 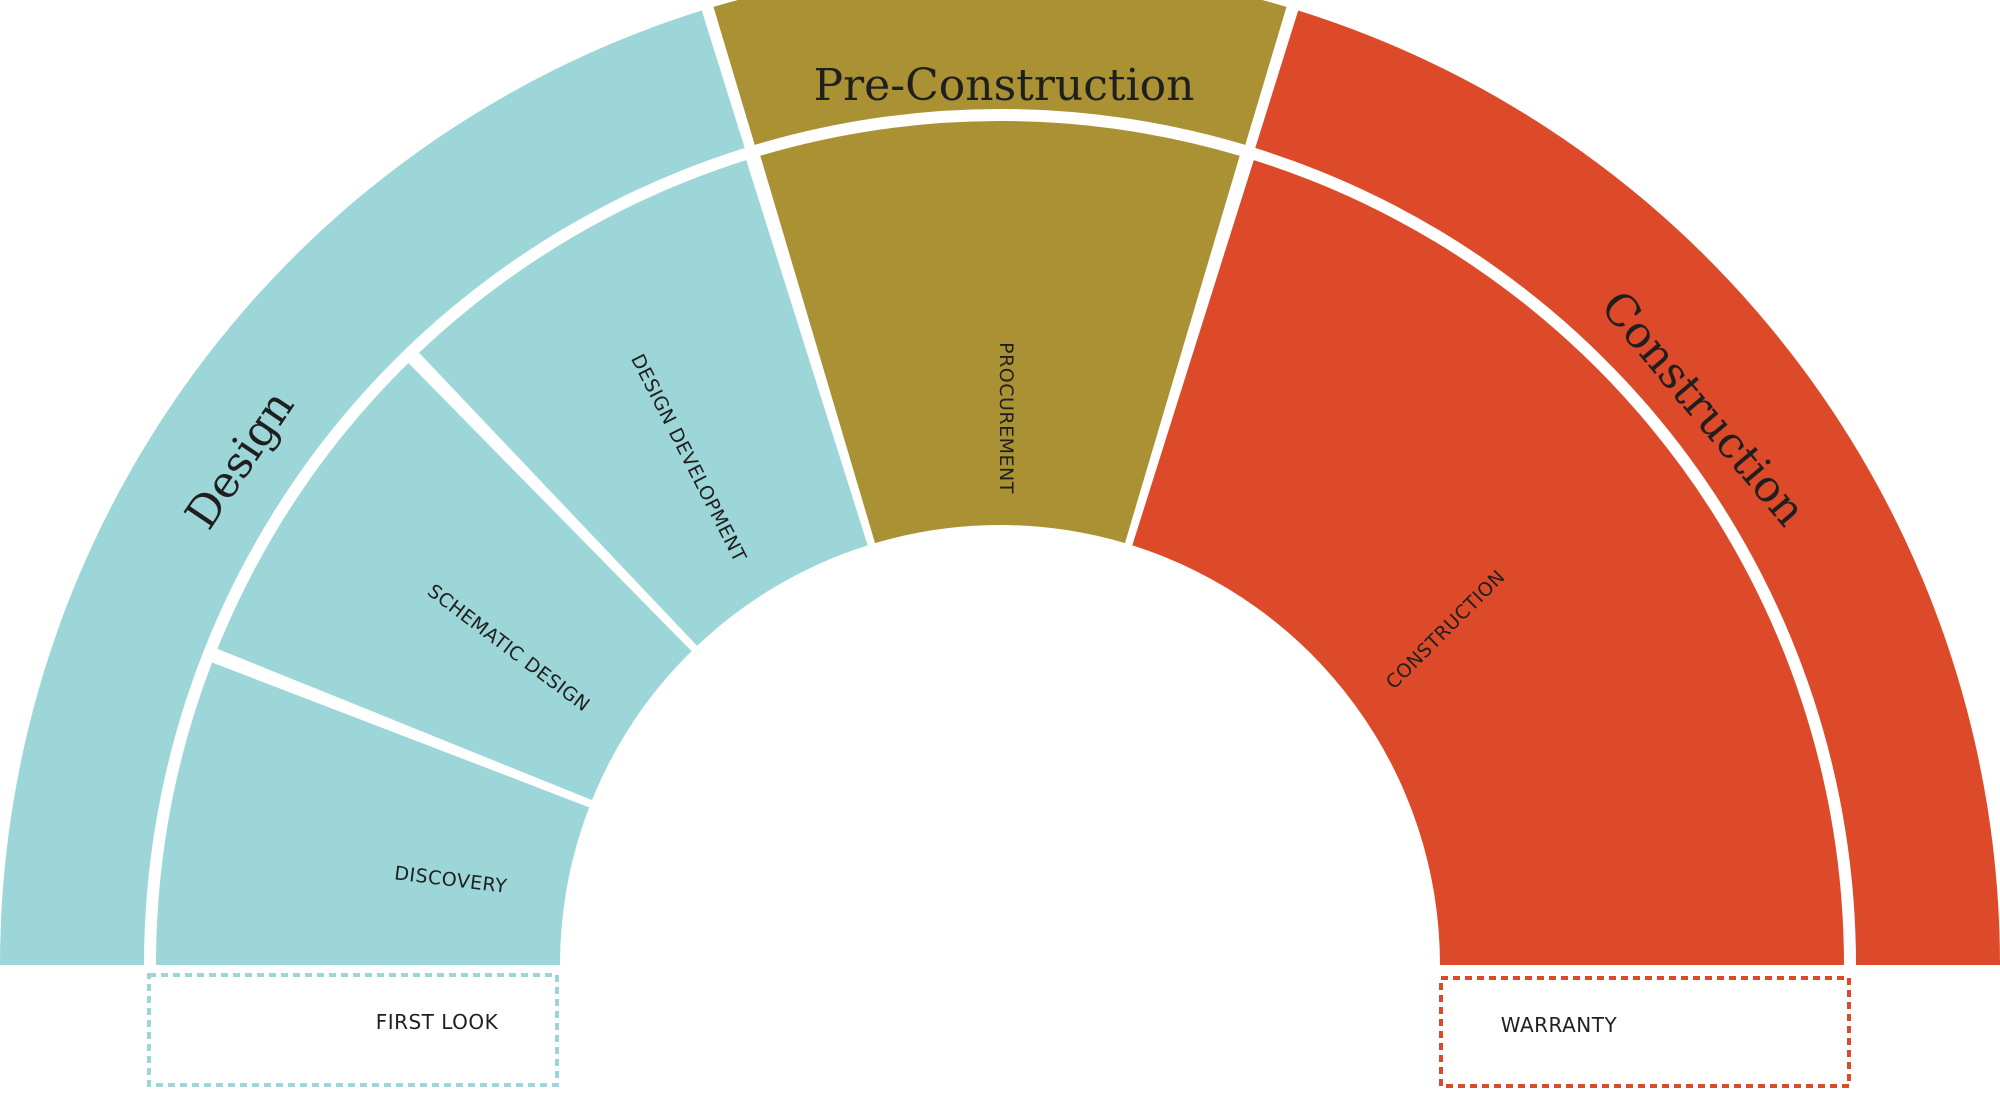 What do you see at coordinates (373, 813) in the screenshot?
I see `discovery-segment` at bounding box center [373, 813].